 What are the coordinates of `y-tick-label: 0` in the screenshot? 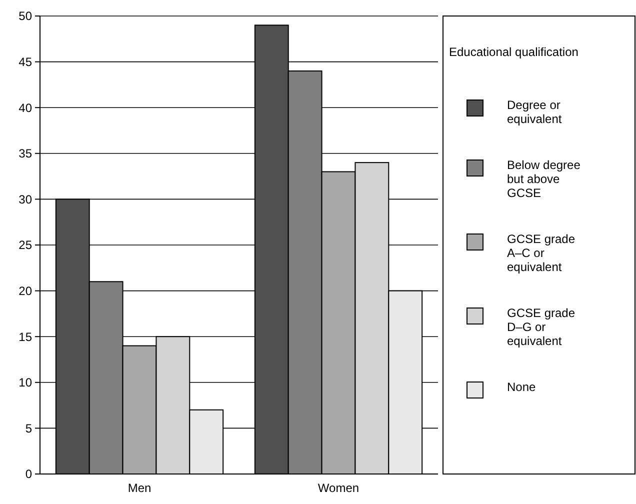 It's located at (28, 474).